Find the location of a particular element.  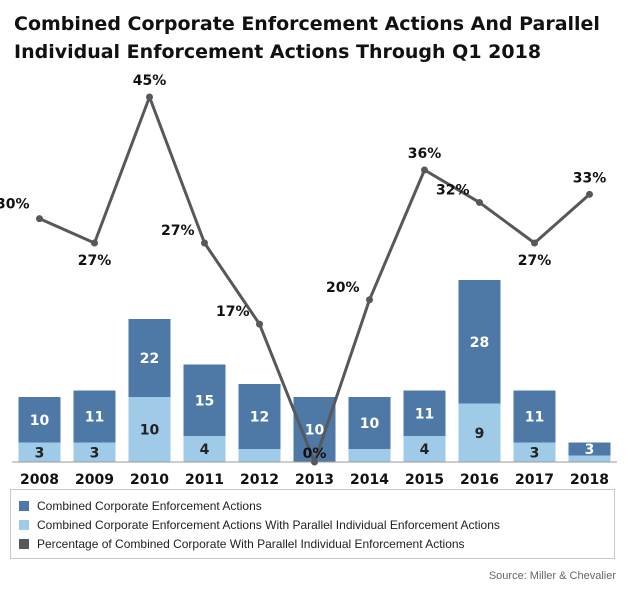

label-parallel-2008: 3 is located at coordinates (40, 453).